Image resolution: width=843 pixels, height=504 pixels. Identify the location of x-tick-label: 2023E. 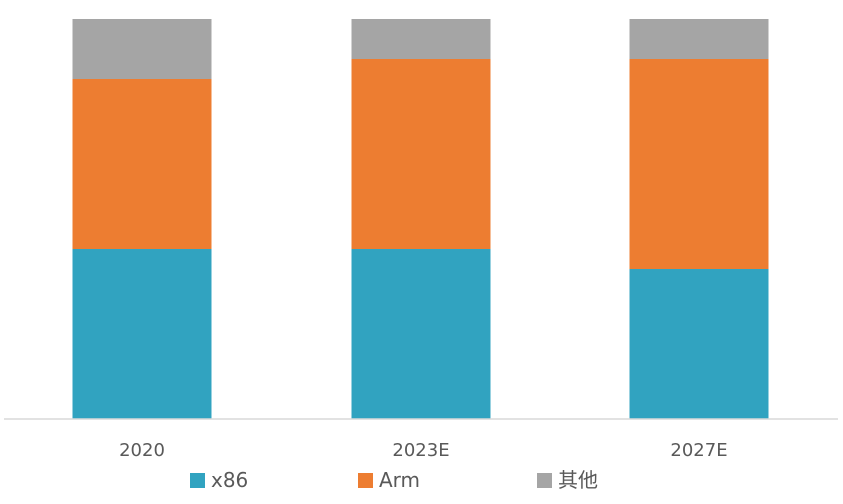
(420, 450).